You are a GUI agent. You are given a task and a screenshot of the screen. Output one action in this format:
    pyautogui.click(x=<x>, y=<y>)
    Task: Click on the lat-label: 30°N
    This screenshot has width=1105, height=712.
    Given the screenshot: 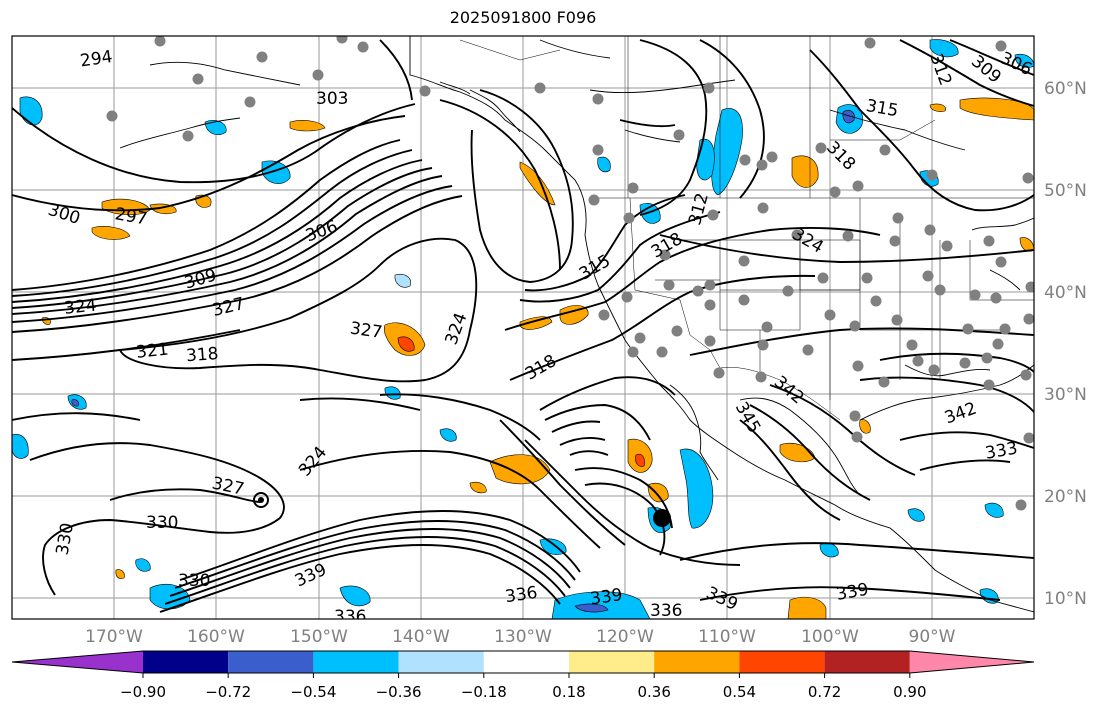 What is the action you would take?
    pyautogui.click(x=1065, y=395)
    